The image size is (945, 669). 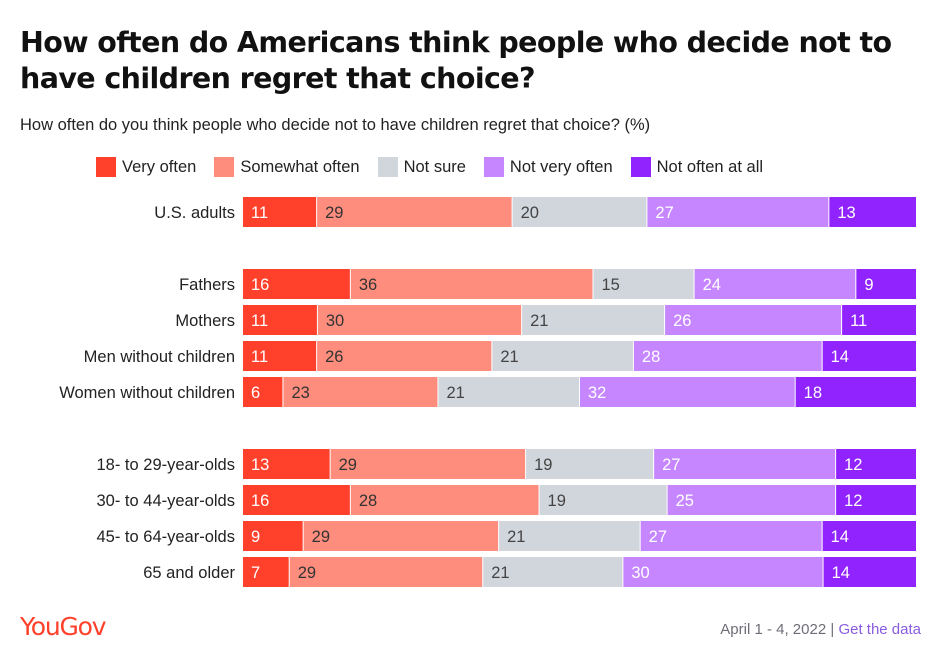 I want to click on row-label: 30- to 44-year-olds, so click(x=166, y=501).